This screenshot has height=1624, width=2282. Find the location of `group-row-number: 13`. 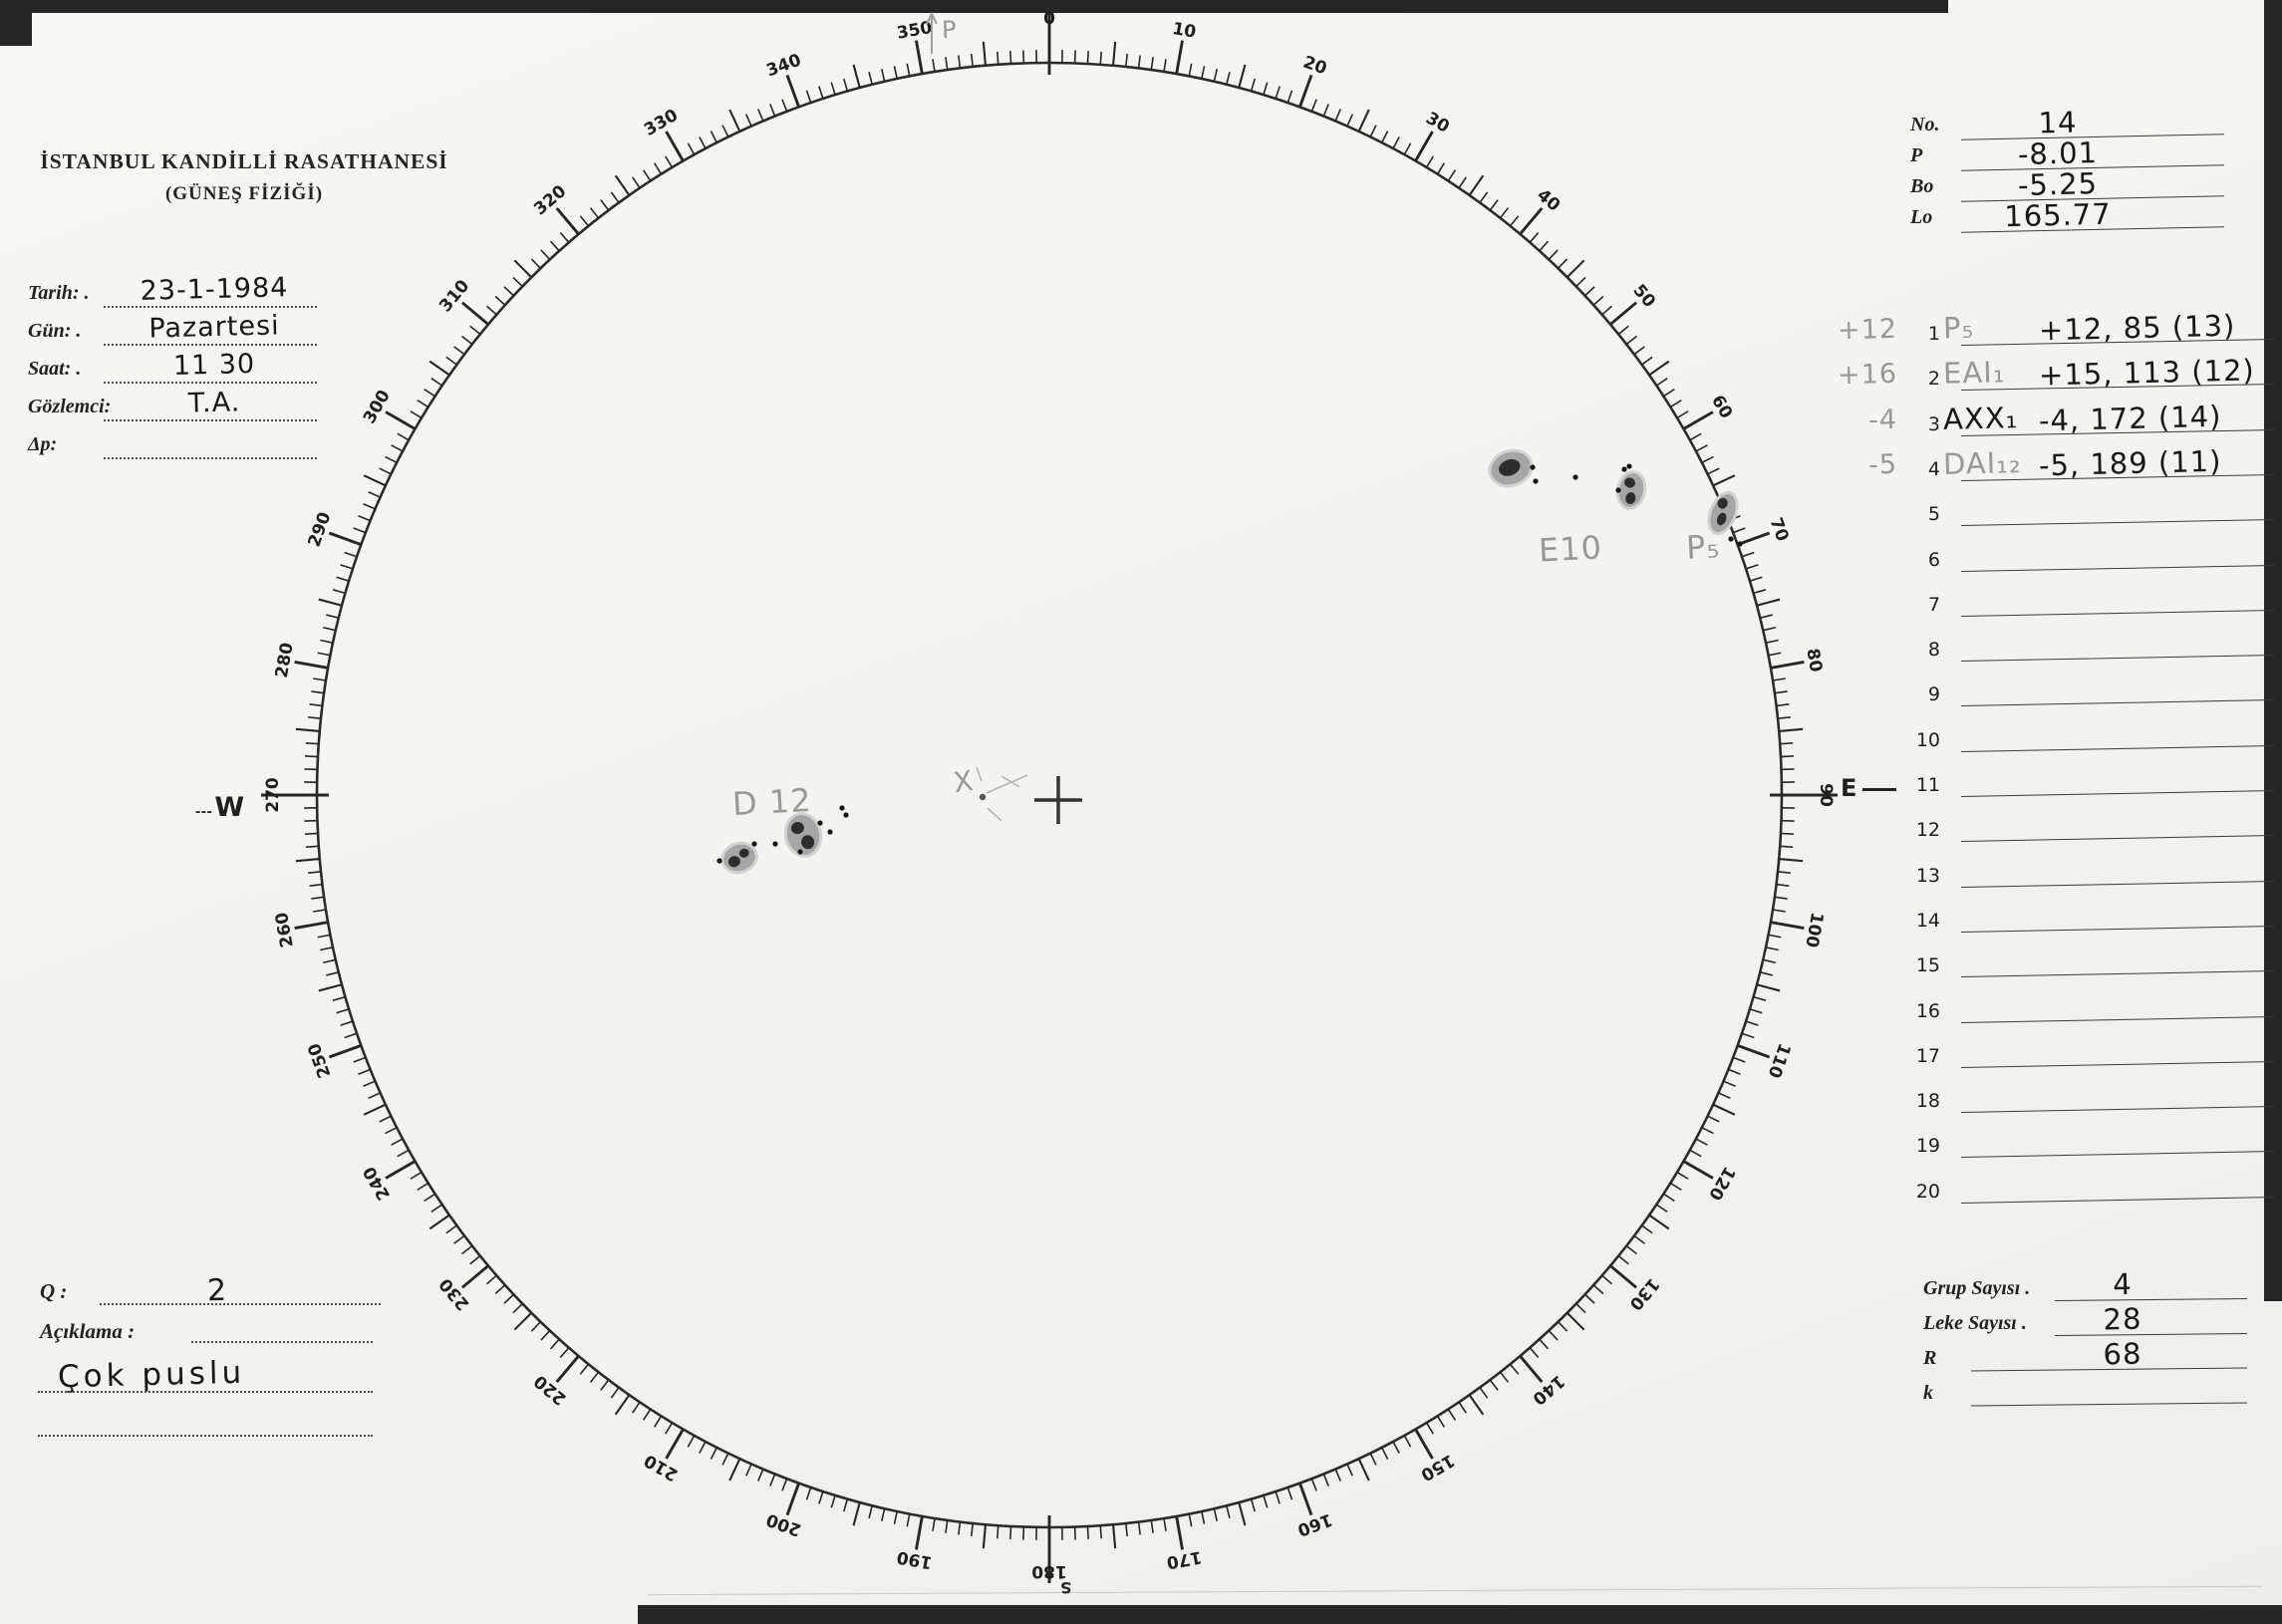

group-row-number: 13 is located at coordinates (1927, 876).